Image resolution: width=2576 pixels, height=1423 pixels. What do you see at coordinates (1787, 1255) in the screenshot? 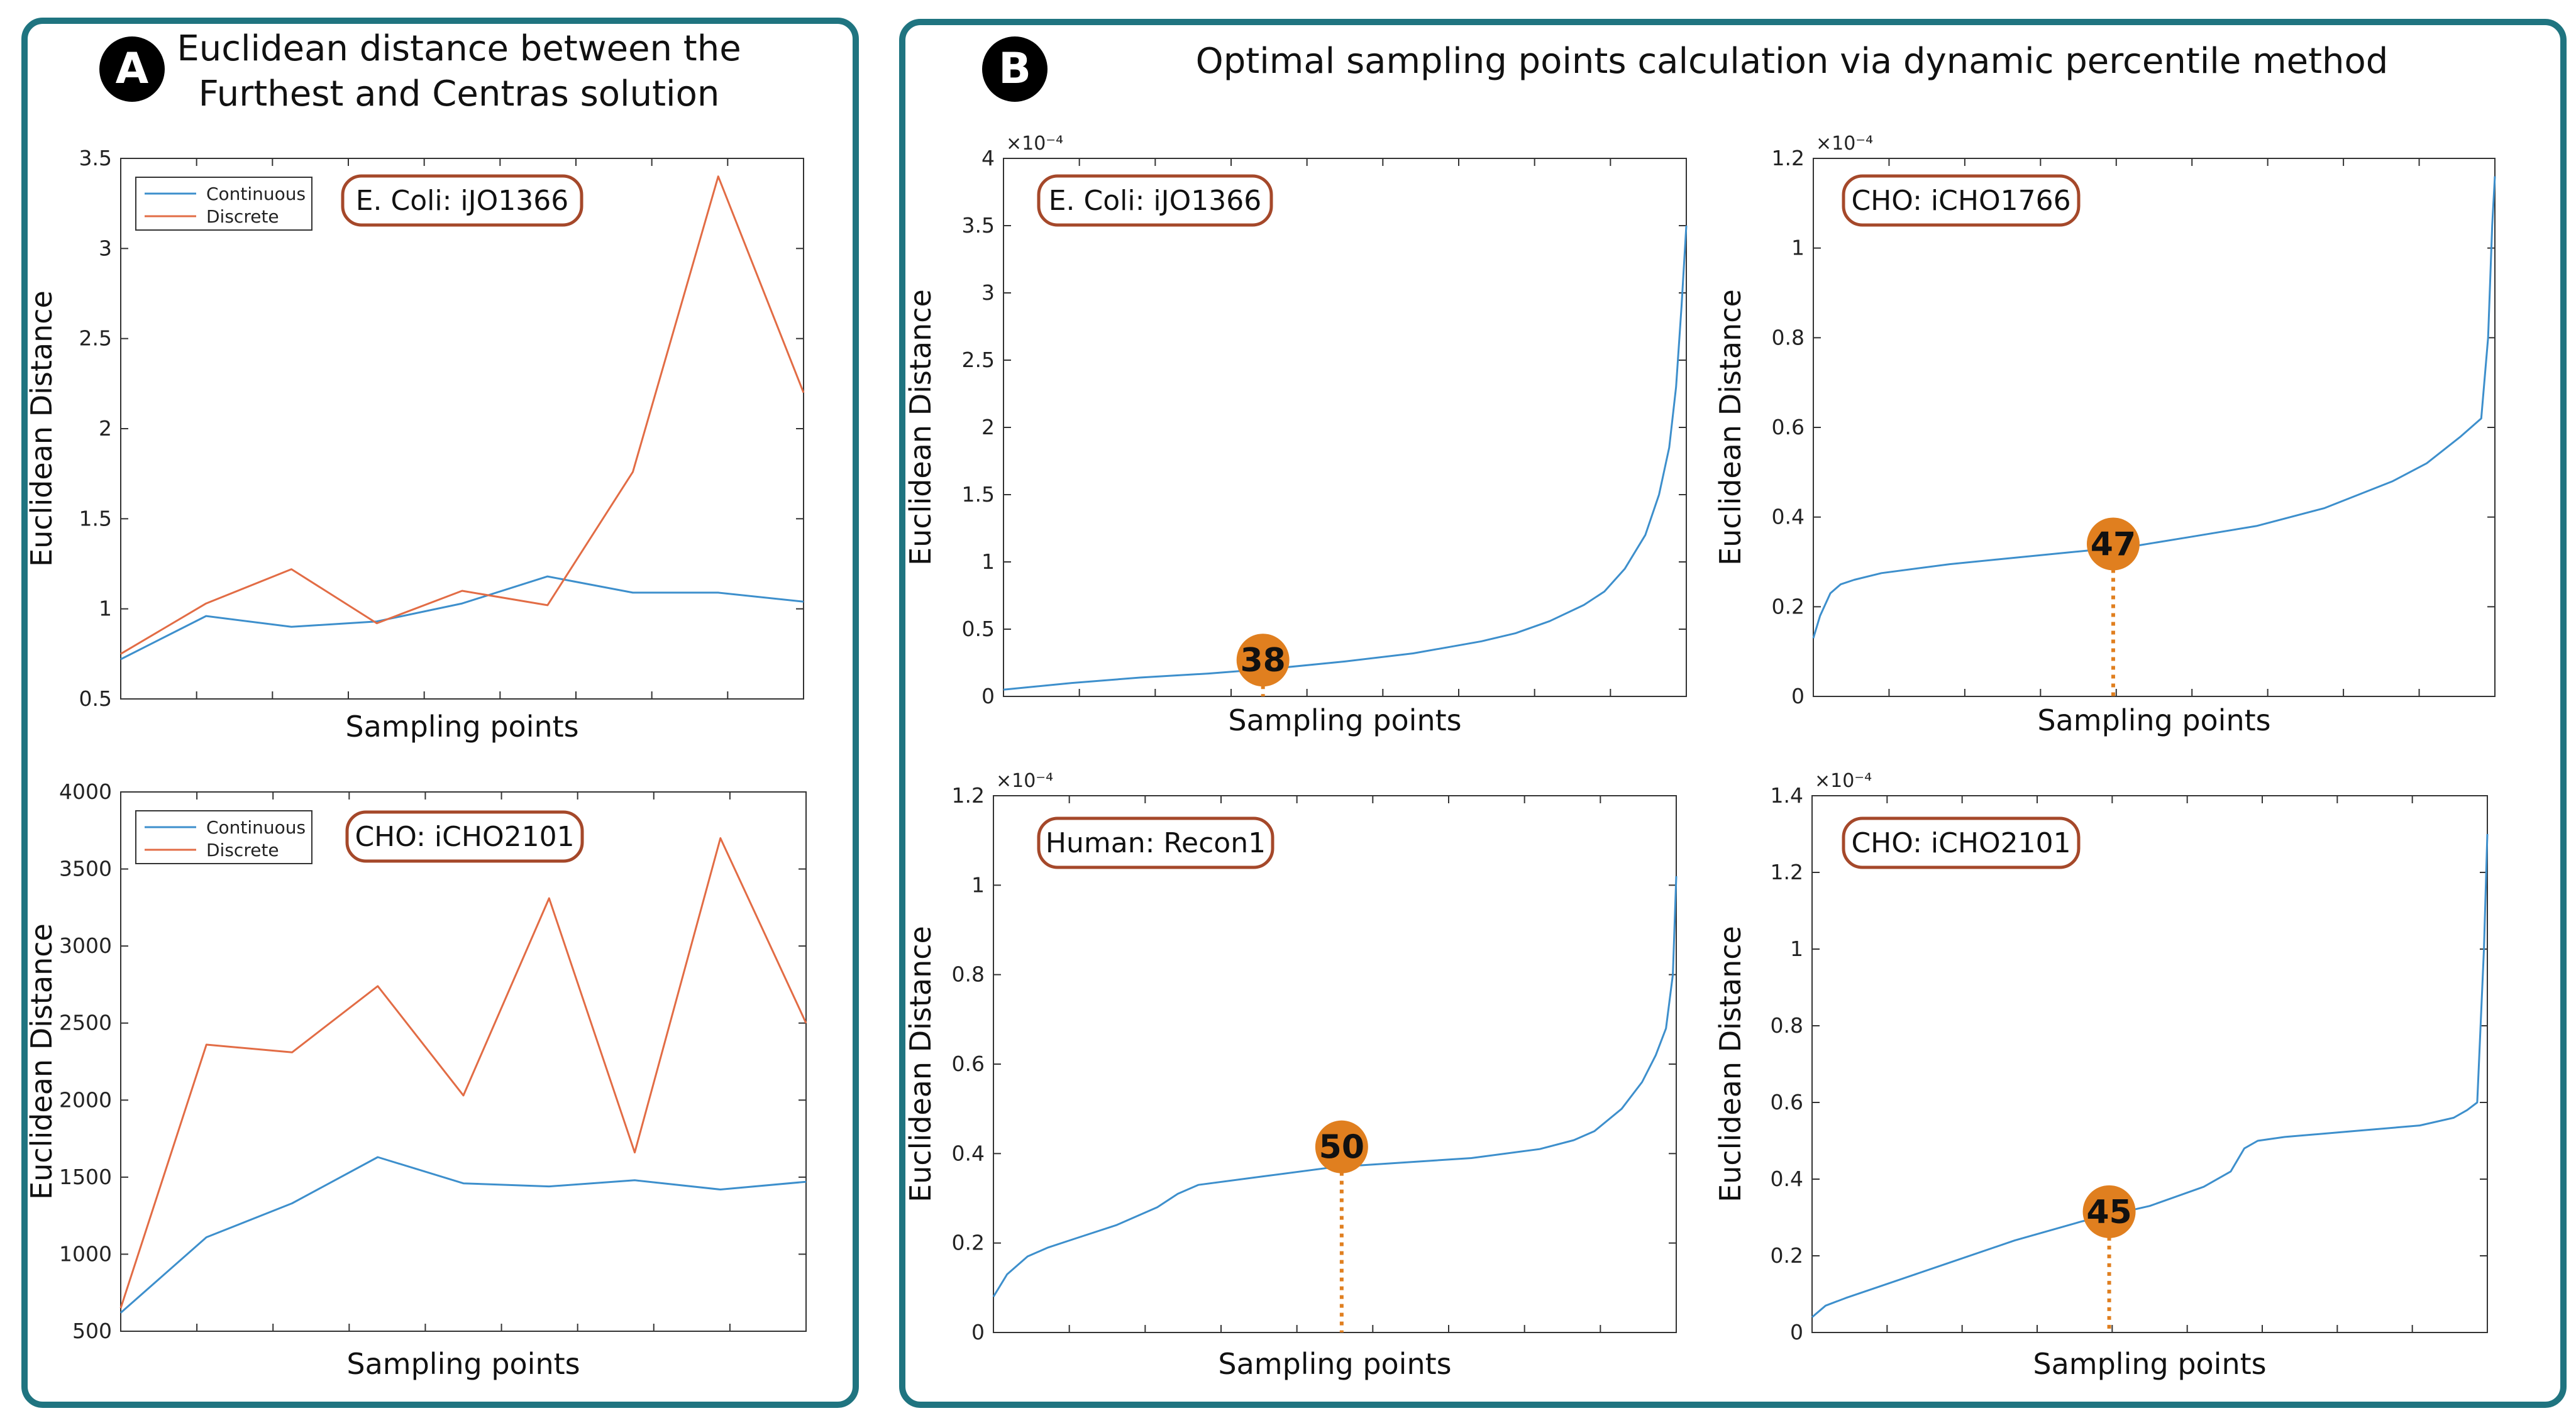
I see `b4-ytick-label: 0.2` at bounding box center [1787, 1255].